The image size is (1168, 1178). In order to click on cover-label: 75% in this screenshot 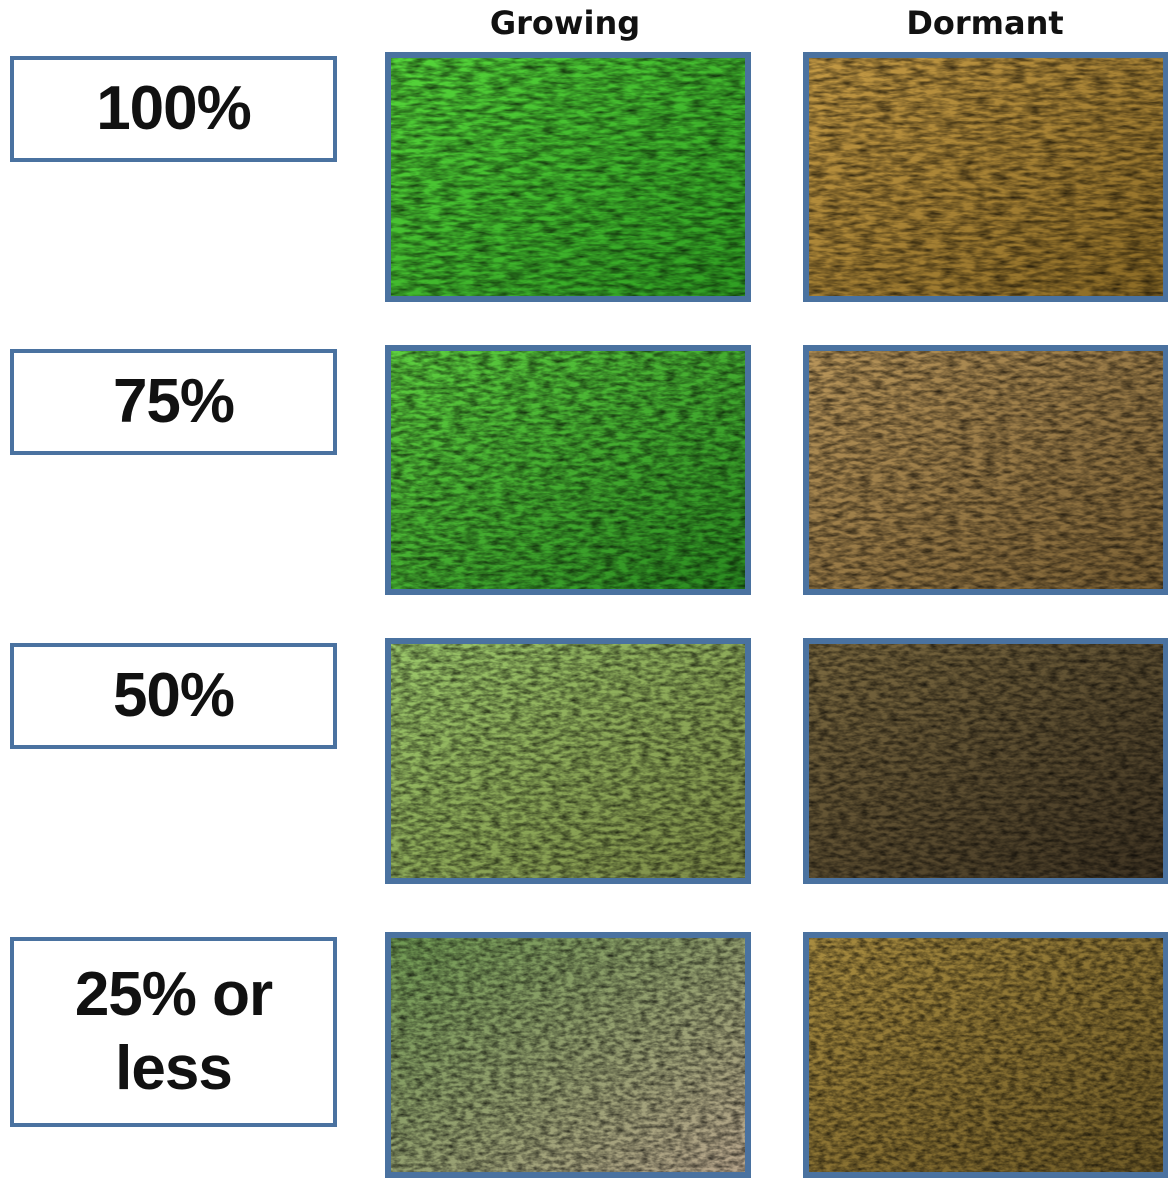, I will do `click(173, 402)`.